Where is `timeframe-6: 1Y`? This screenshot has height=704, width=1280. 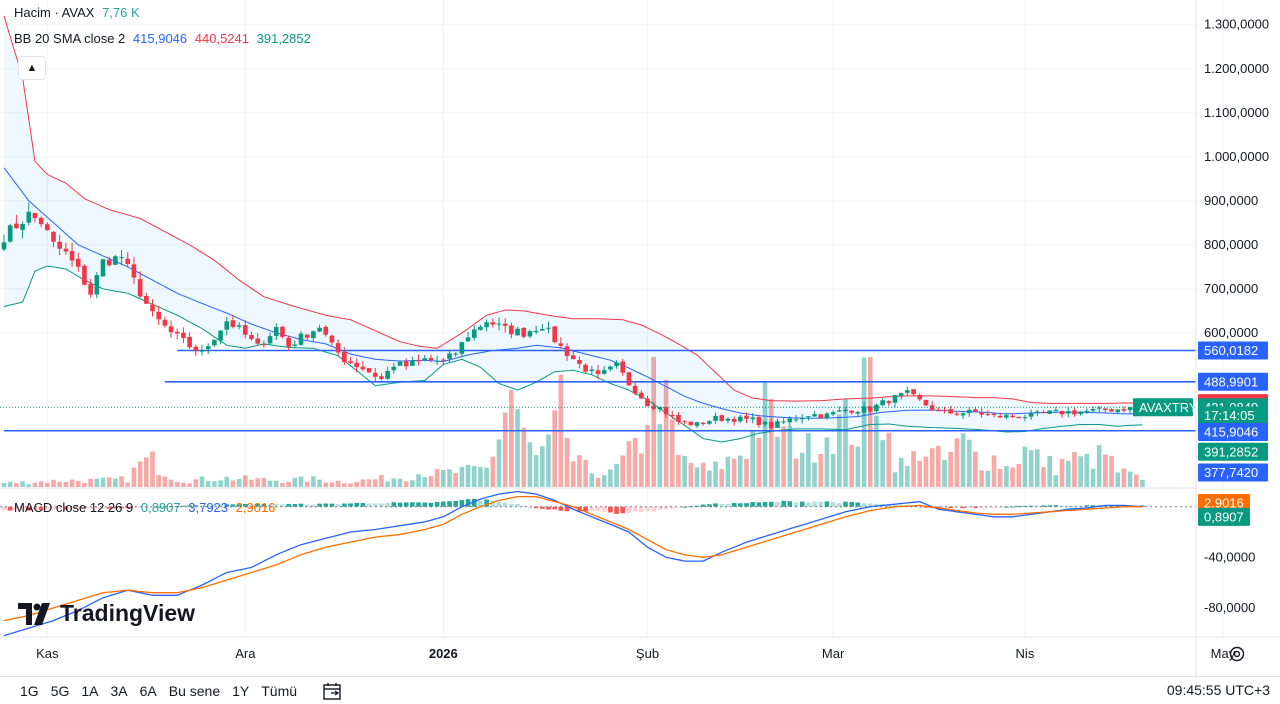
timeframe-6: 1Y is located at coordinates (241, 690).